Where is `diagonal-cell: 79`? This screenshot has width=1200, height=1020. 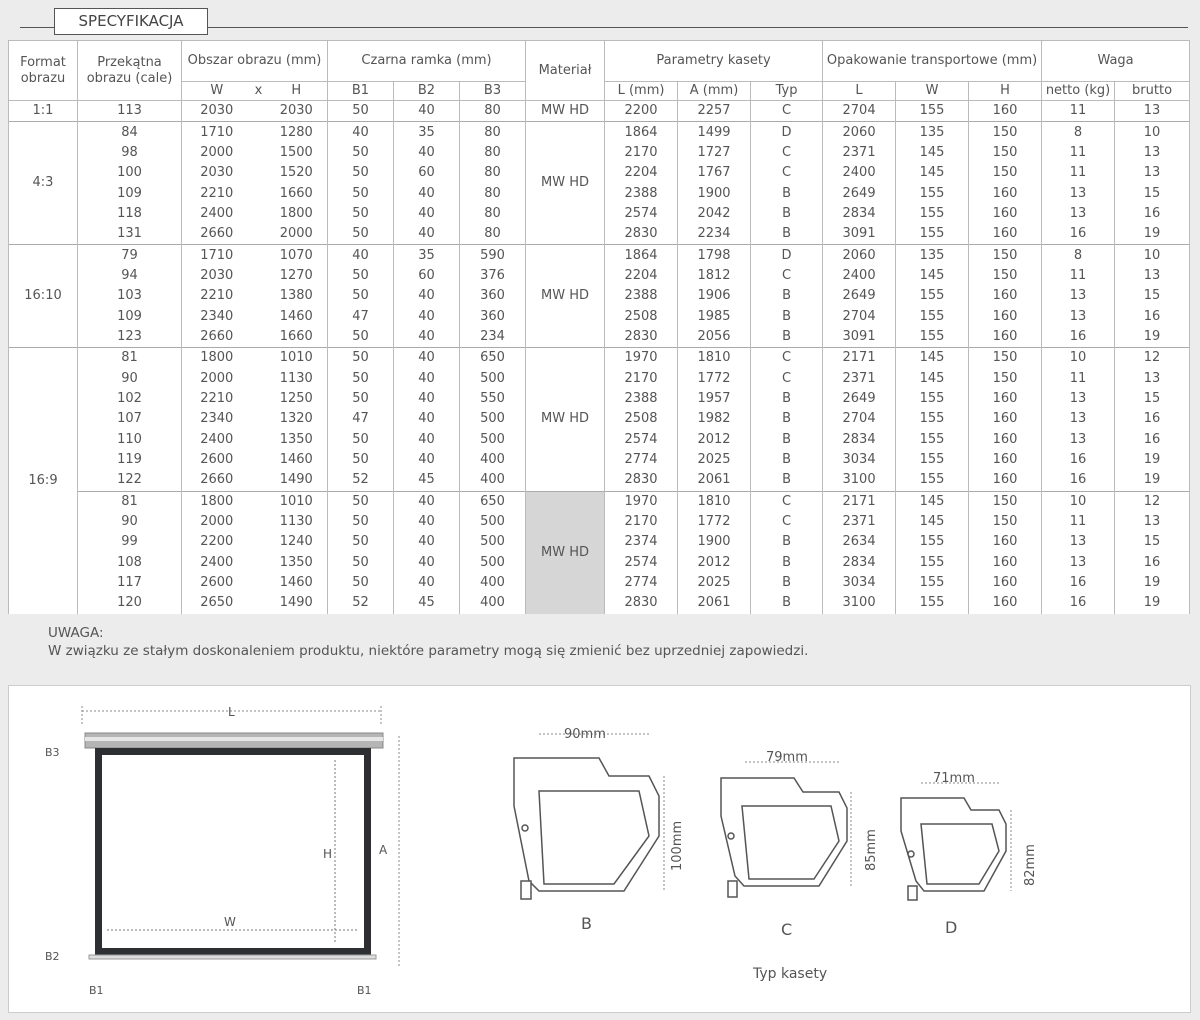 diagonal-cell: 79 is located at coordinates (129, 255).